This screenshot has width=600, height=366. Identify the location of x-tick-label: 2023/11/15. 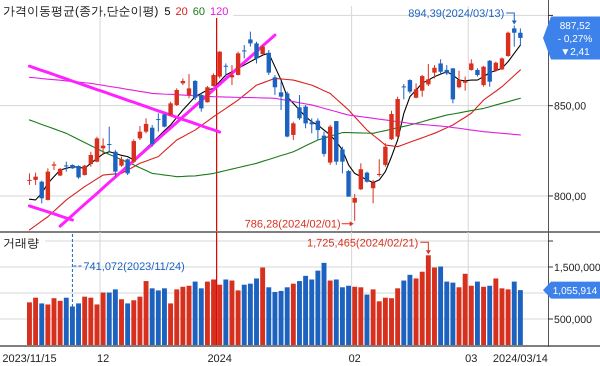
(29, 359).